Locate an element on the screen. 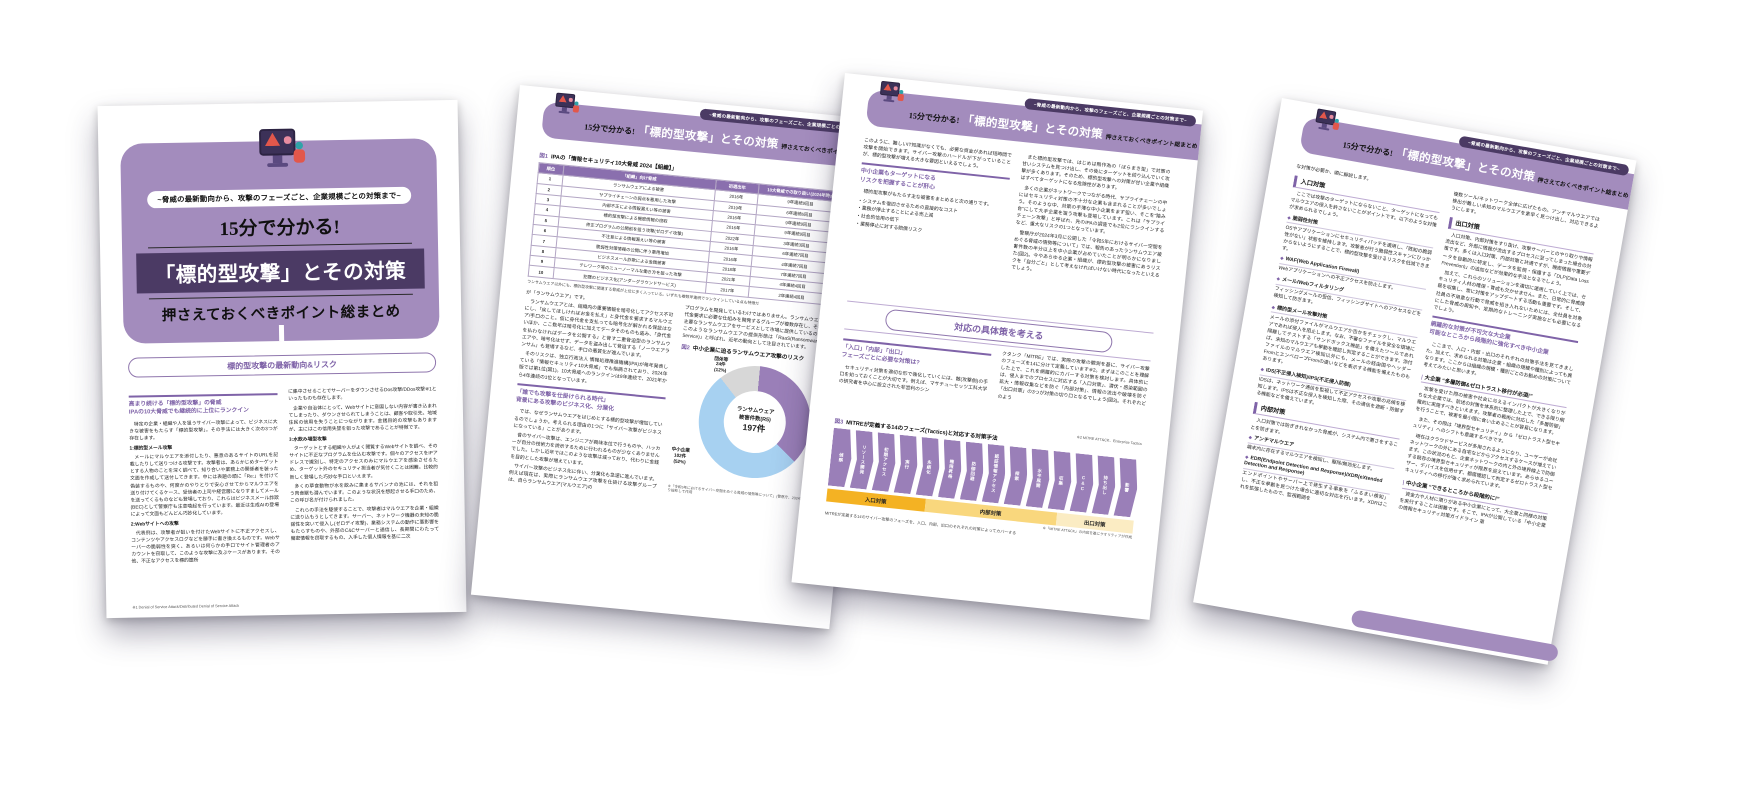  title-prefix: 15分で分かる! is located at coordinates (280, 228).